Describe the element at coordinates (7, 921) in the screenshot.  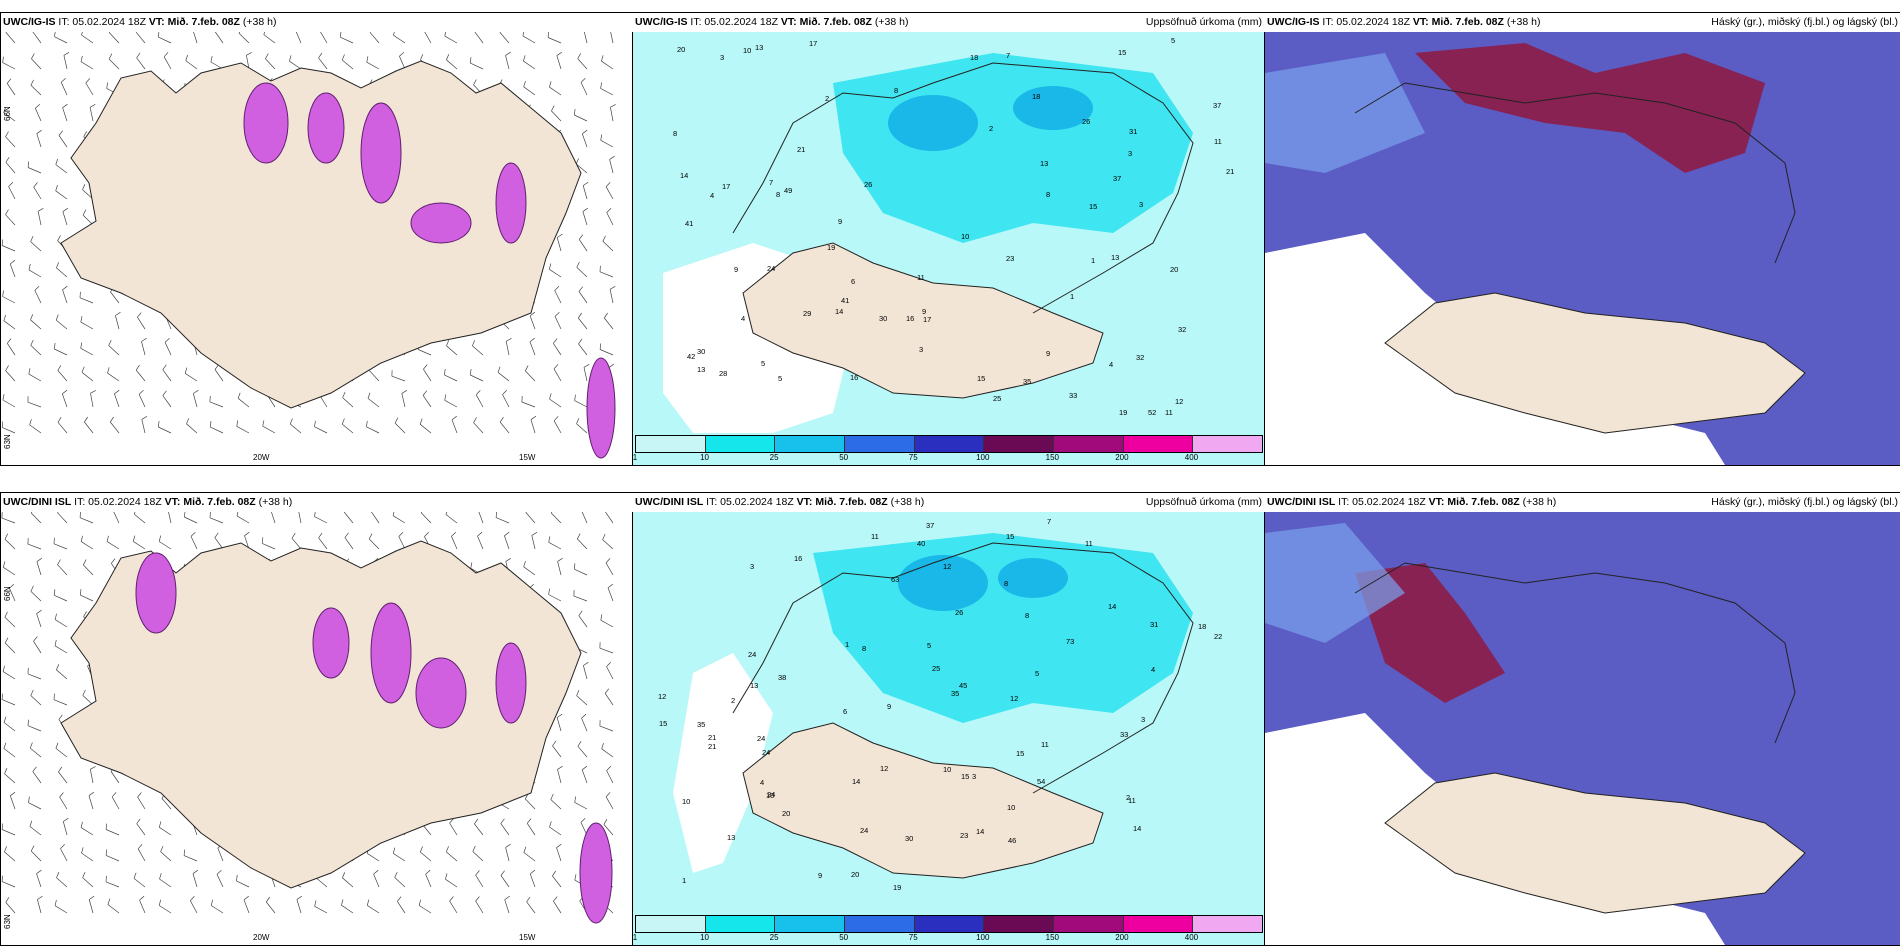
I see `lat-label-63: 63N` at that location.